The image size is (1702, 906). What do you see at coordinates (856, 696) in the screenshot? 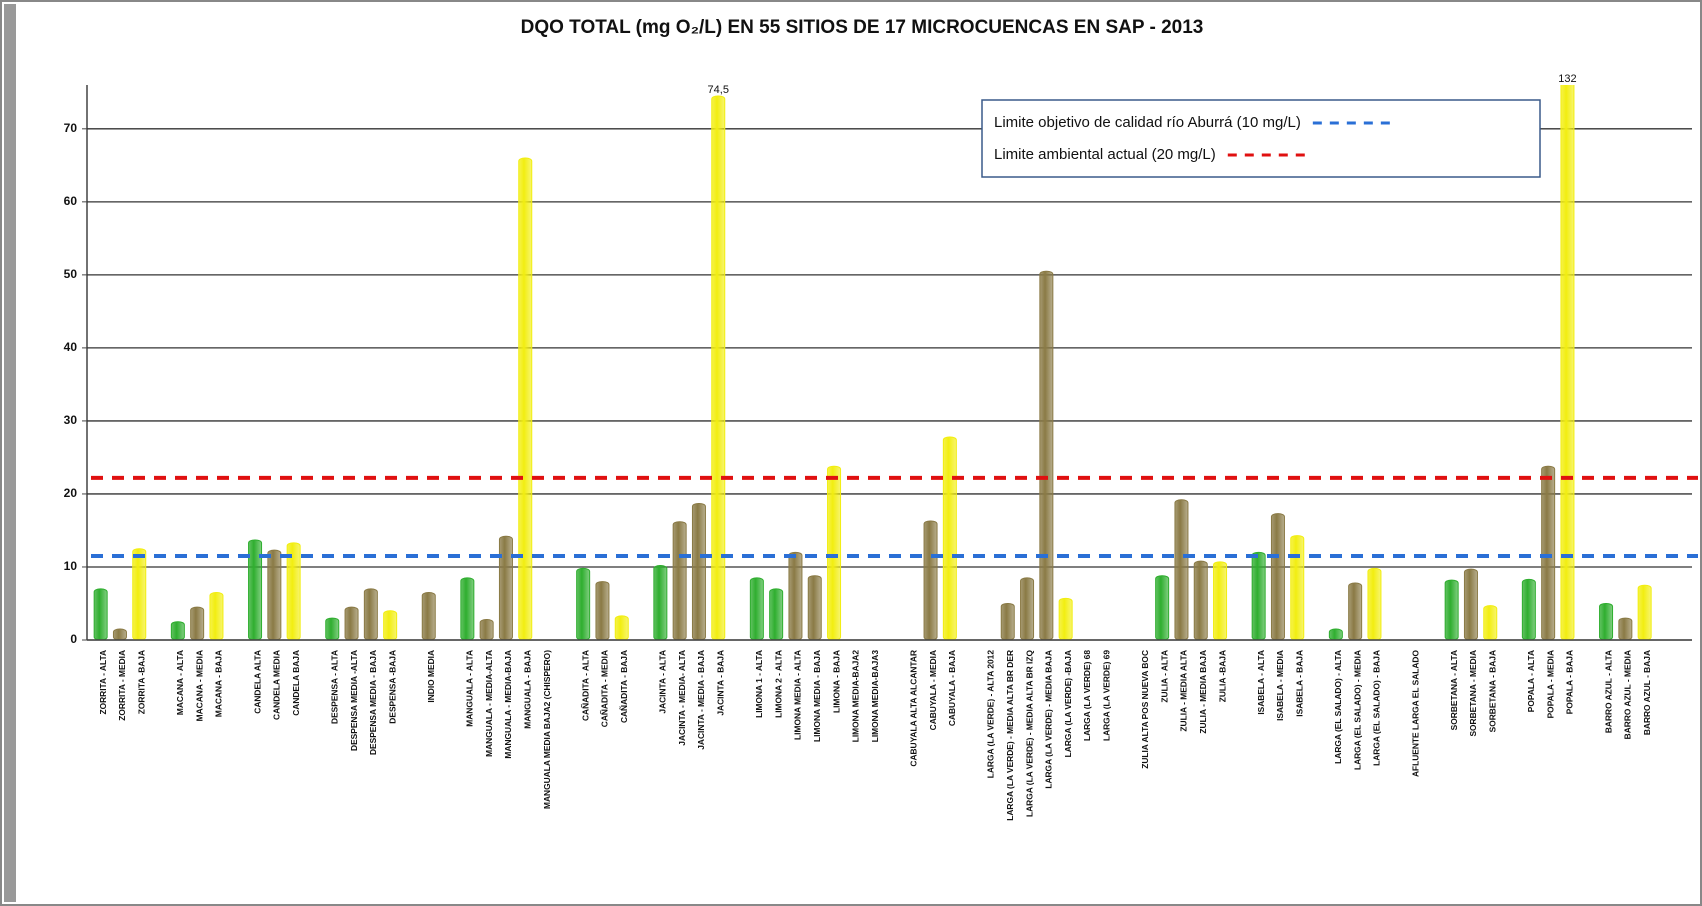
I see `x-tick-label: LIMONA MEDIA-BAJA2` at bounding box center [856, 696].